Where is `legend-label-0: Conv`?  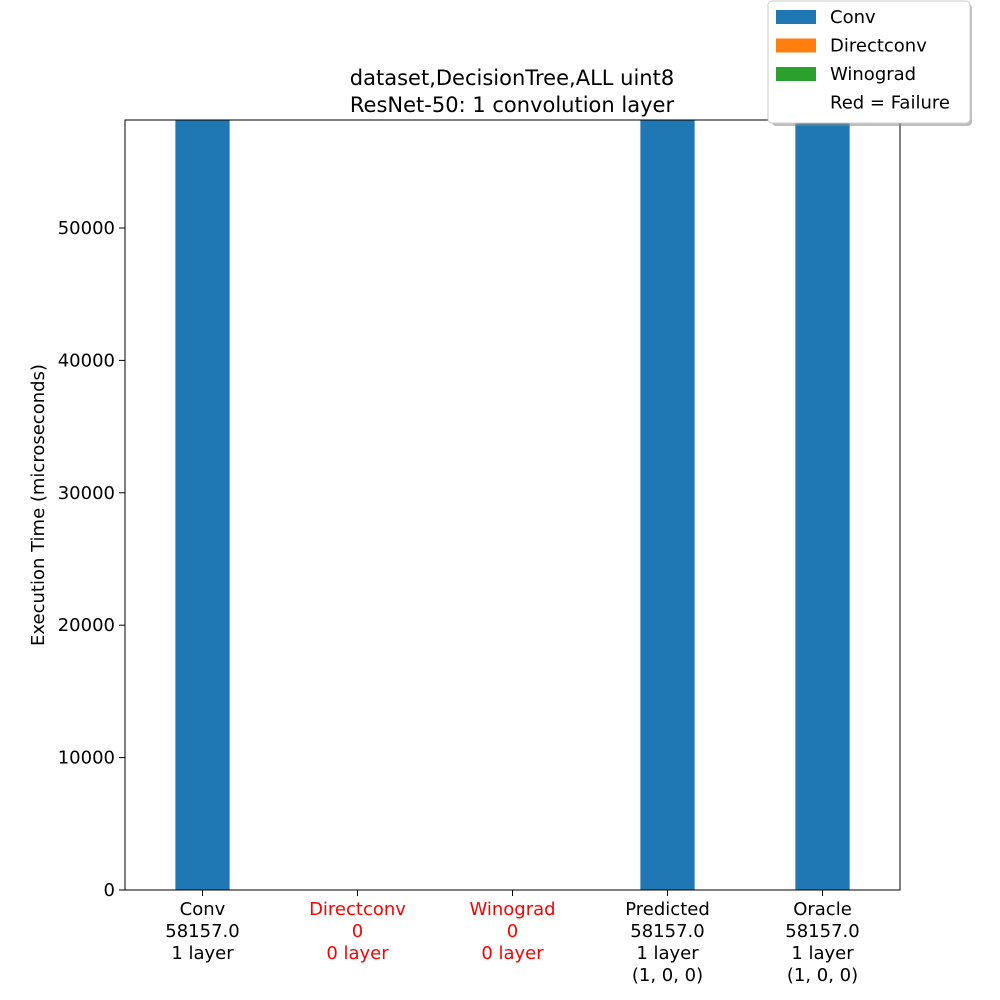 legend-label-0: Conv is located at coordinates (853, 17).